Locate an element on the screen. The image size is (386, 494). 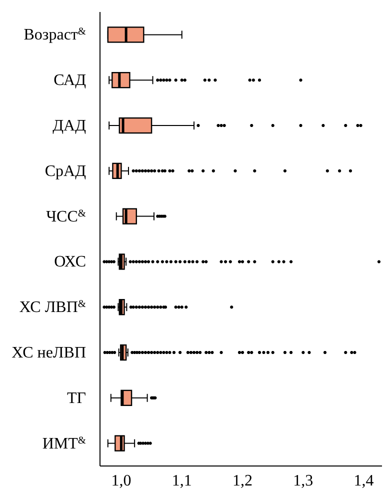
y-tick-label: ХС ЛВП$^{&}$ is located at coordinates (52, 307).